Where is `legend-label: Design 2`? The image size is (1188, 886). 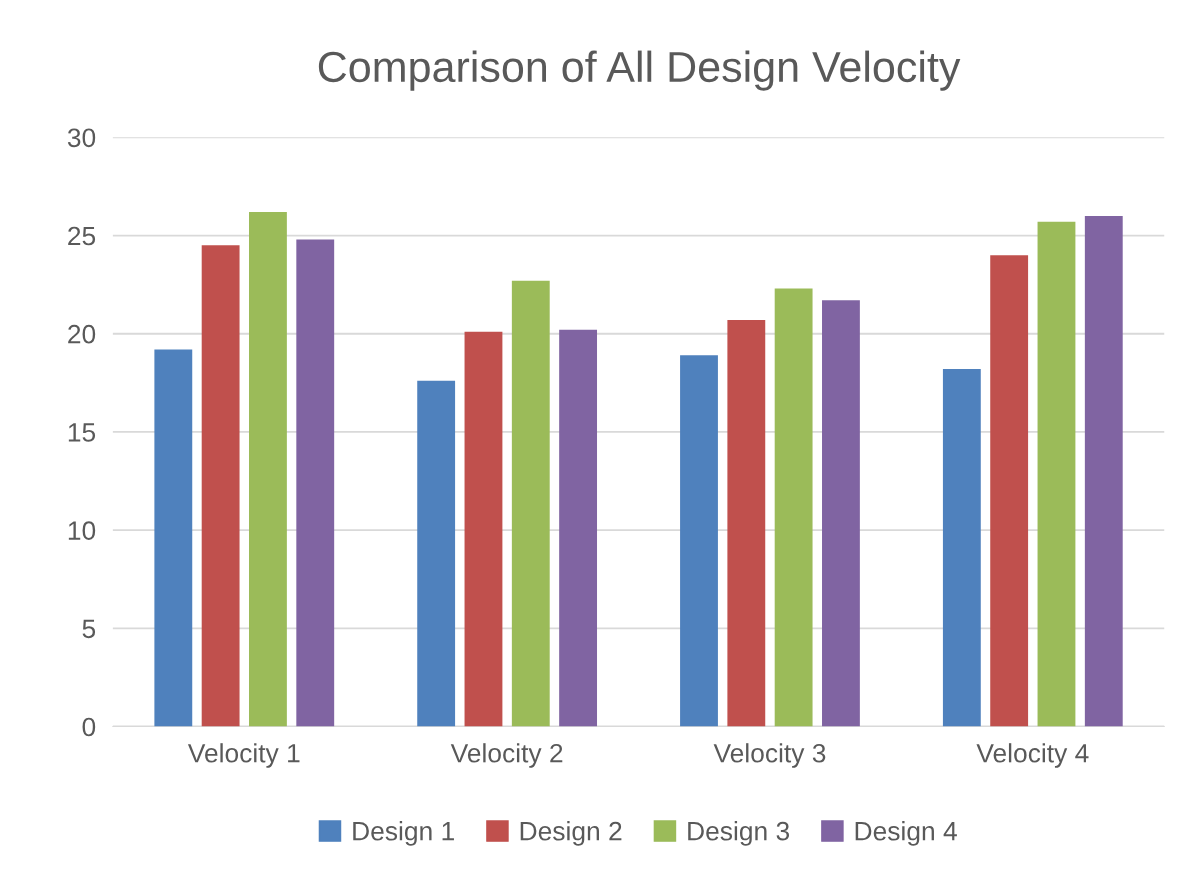
legend-label: Design 2 is located at coordinates (571, 833).